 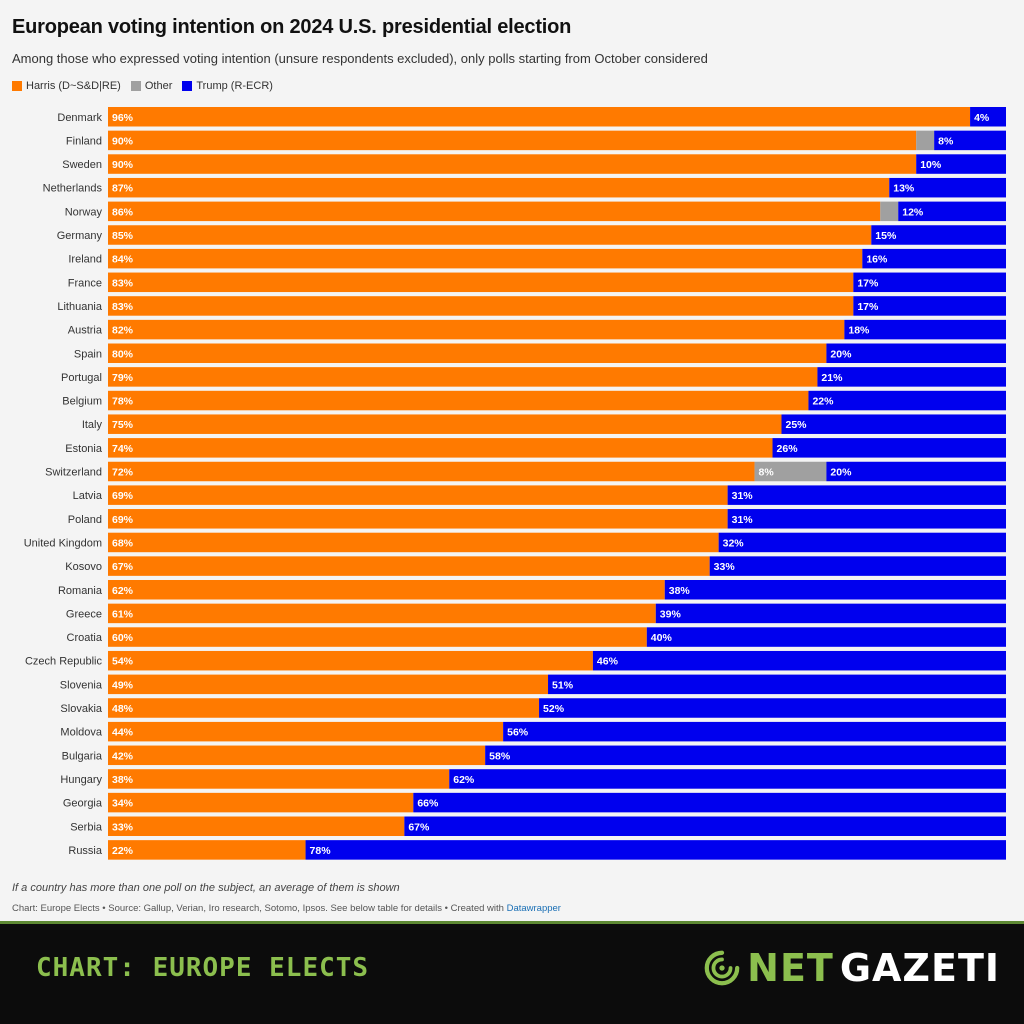 What do you see at coordinates (84, 449) in the screenshot?
I see `category-label-estonia: Estonia` at bounding box center [84, 449].